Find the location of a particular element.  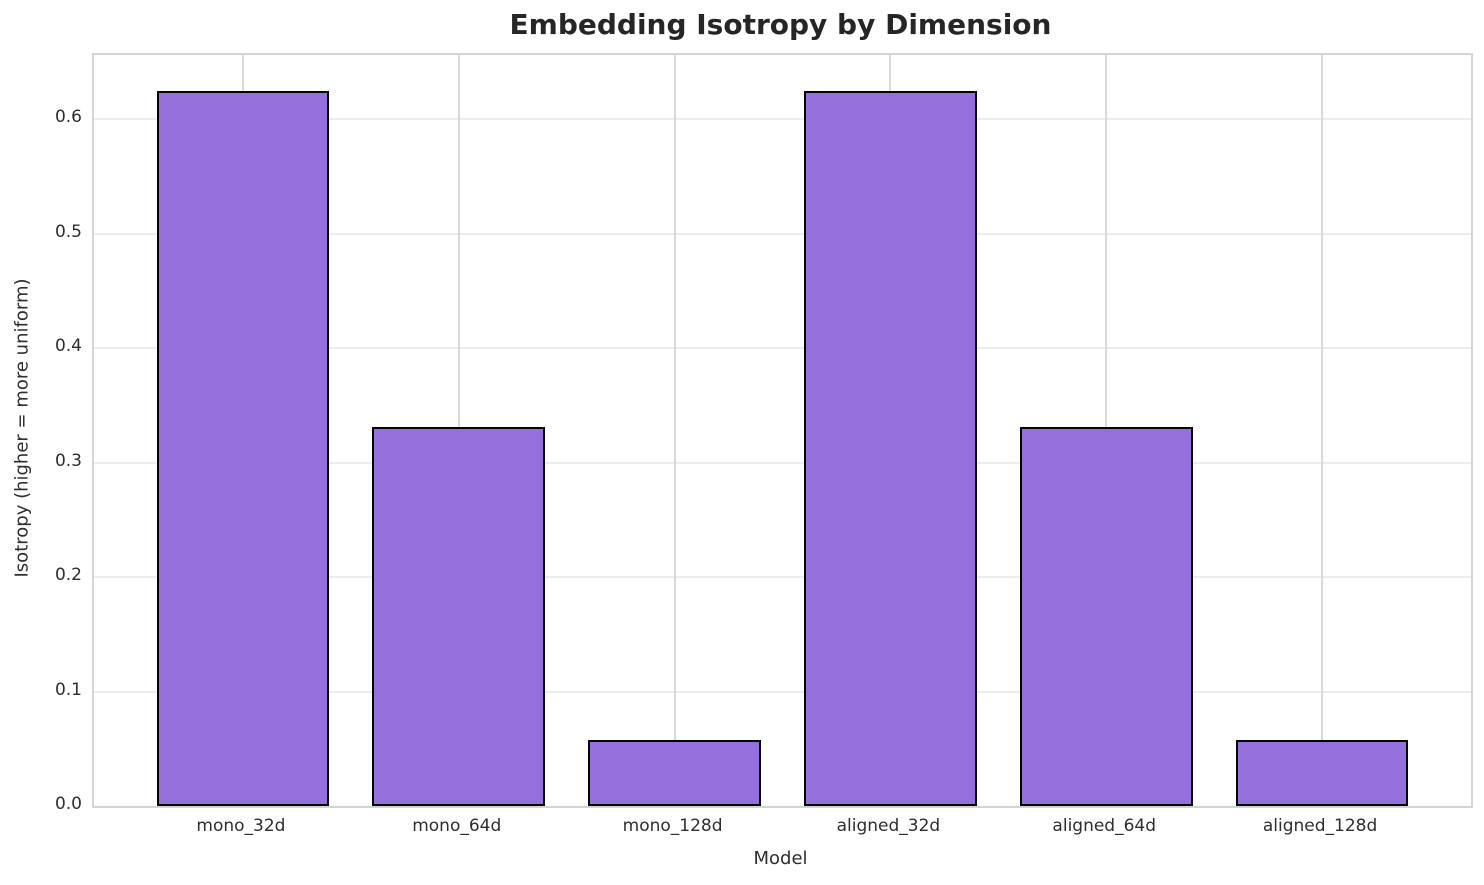

y-axis-label-text: Isotropy (higher = more uniform) is located at coordinates (22, 428).